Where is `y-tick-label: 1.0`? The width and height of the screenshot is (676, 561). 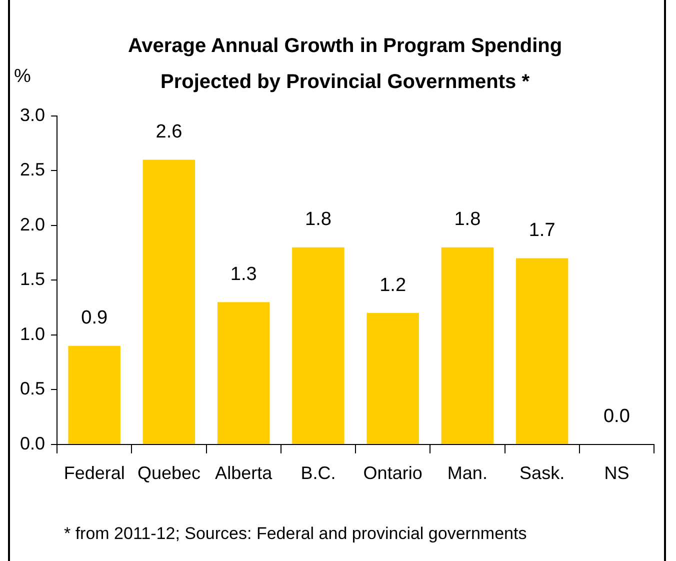 y-tick-label: 1.0 is located at coordinates (33, 334).